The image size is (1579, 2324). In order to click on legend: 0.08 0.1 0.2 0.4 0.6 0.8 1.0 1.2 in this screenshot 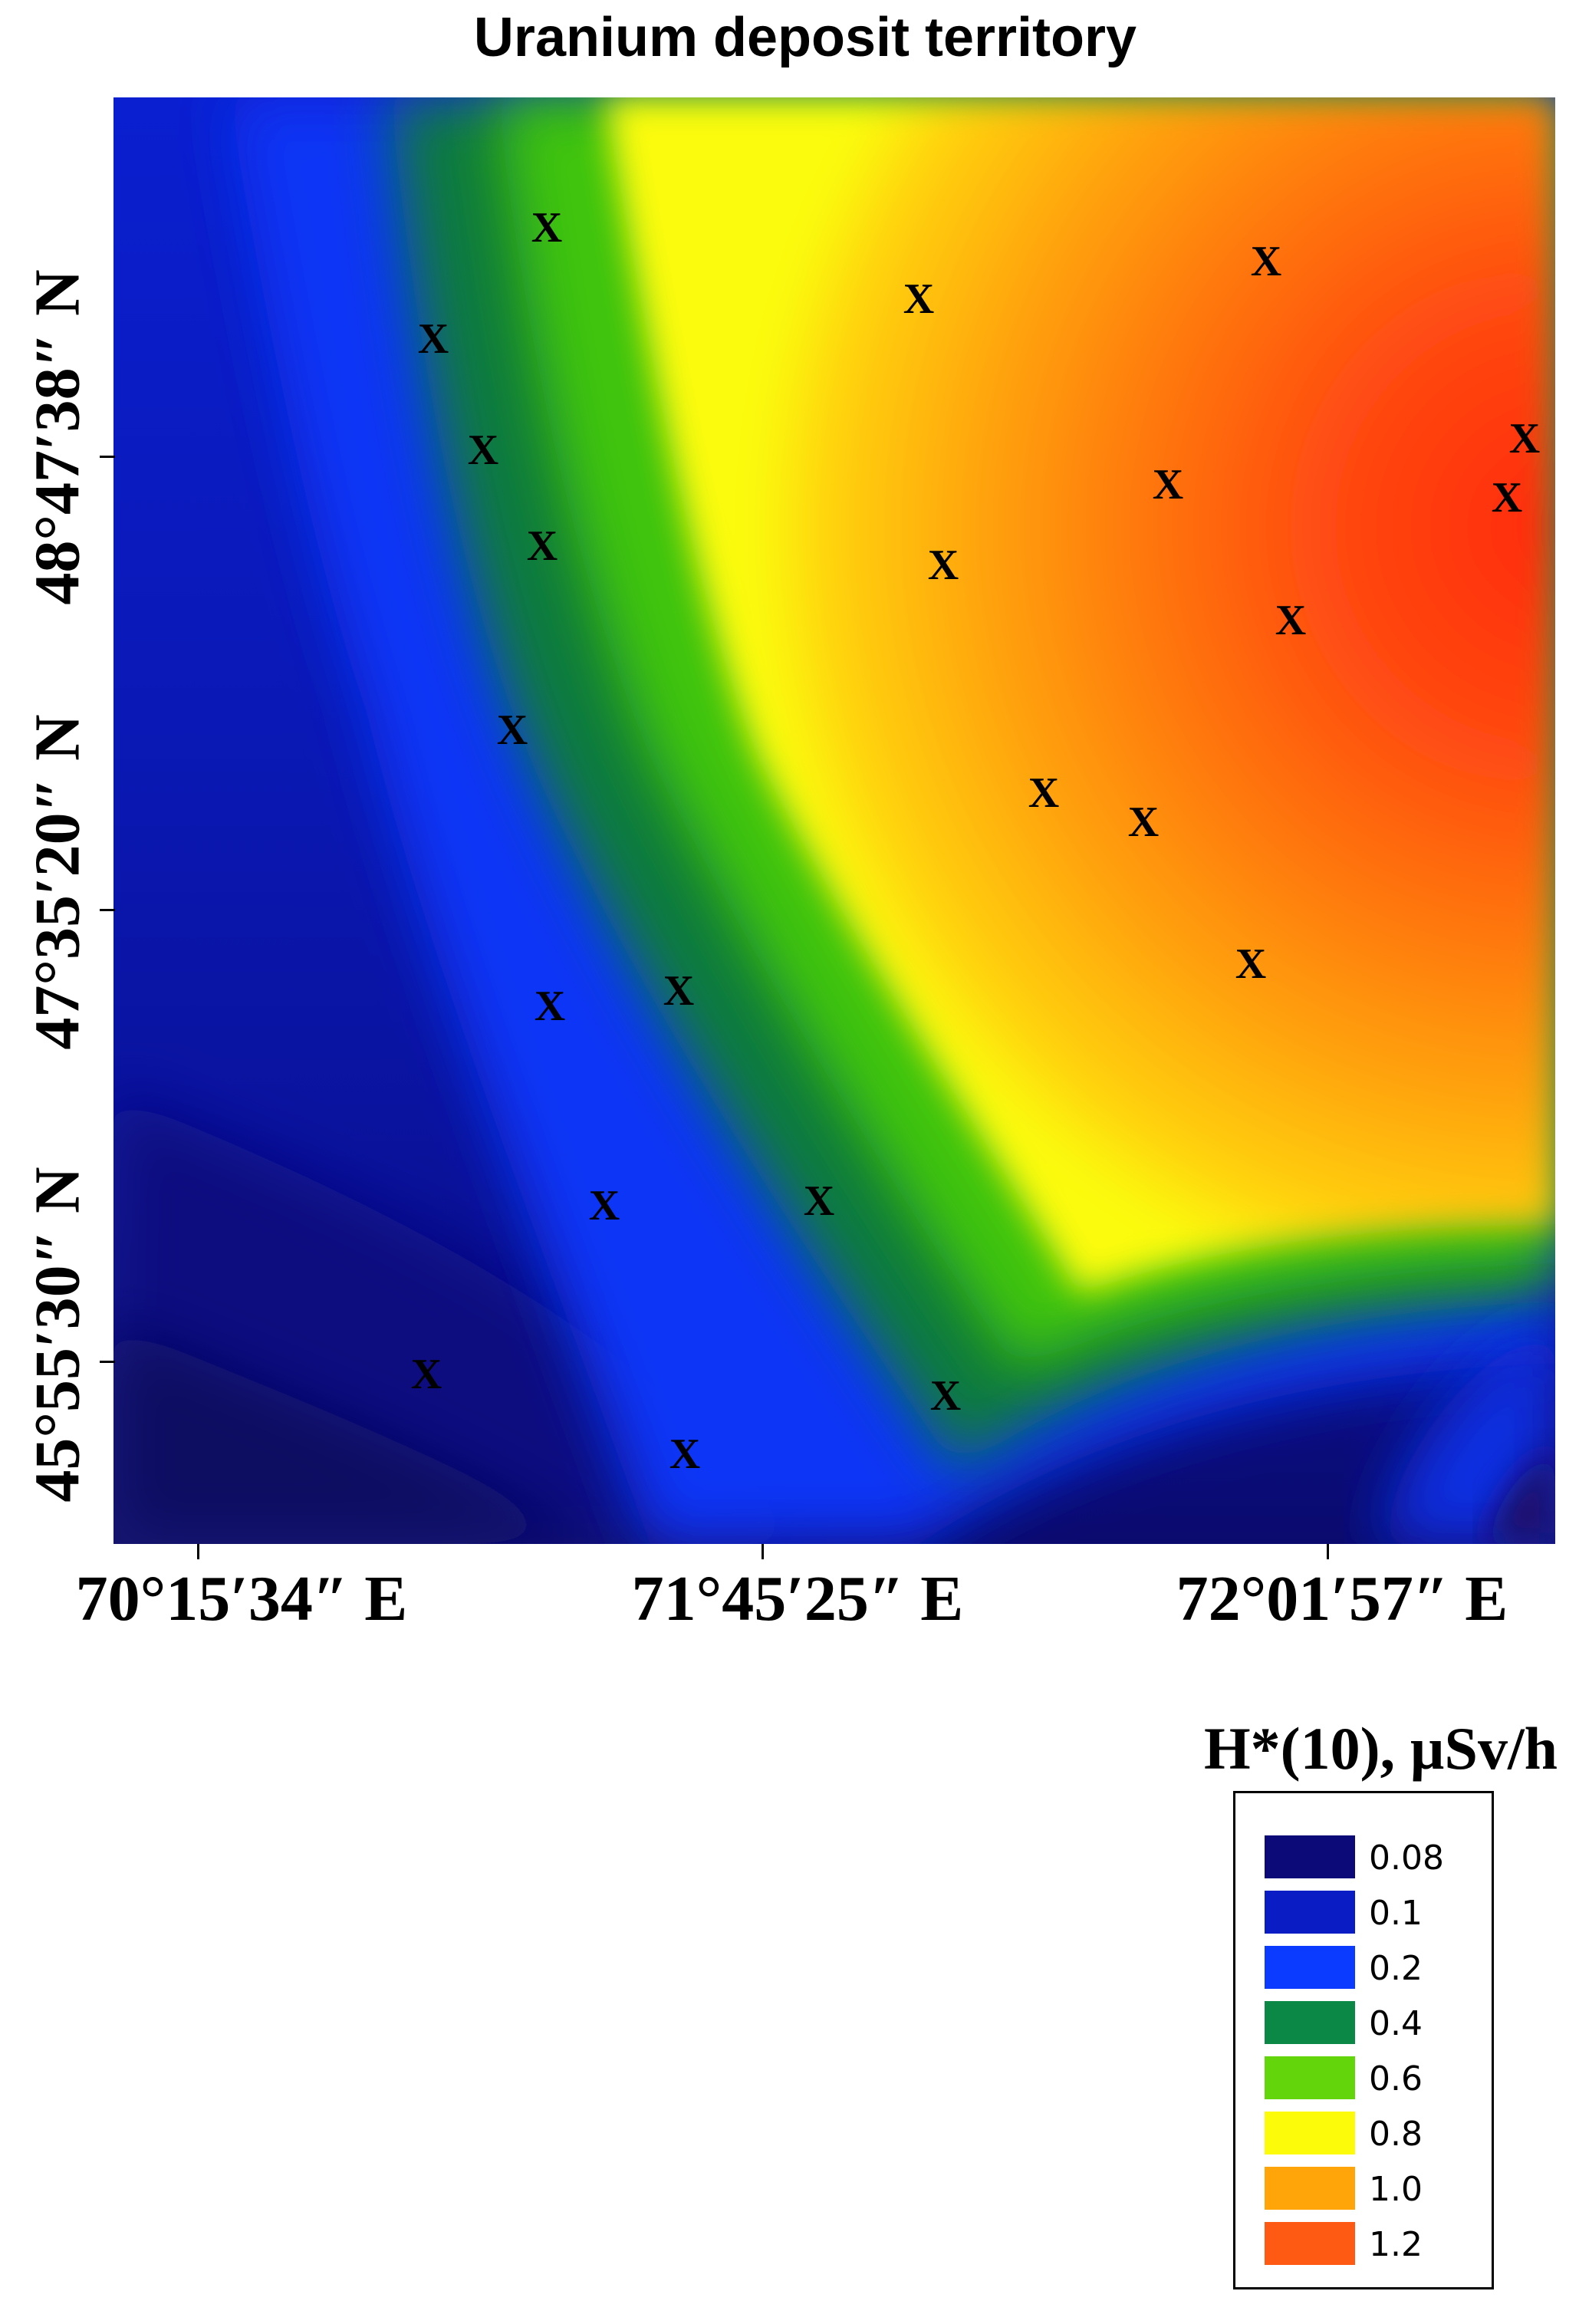, I will do `click(1363, 2040)`.